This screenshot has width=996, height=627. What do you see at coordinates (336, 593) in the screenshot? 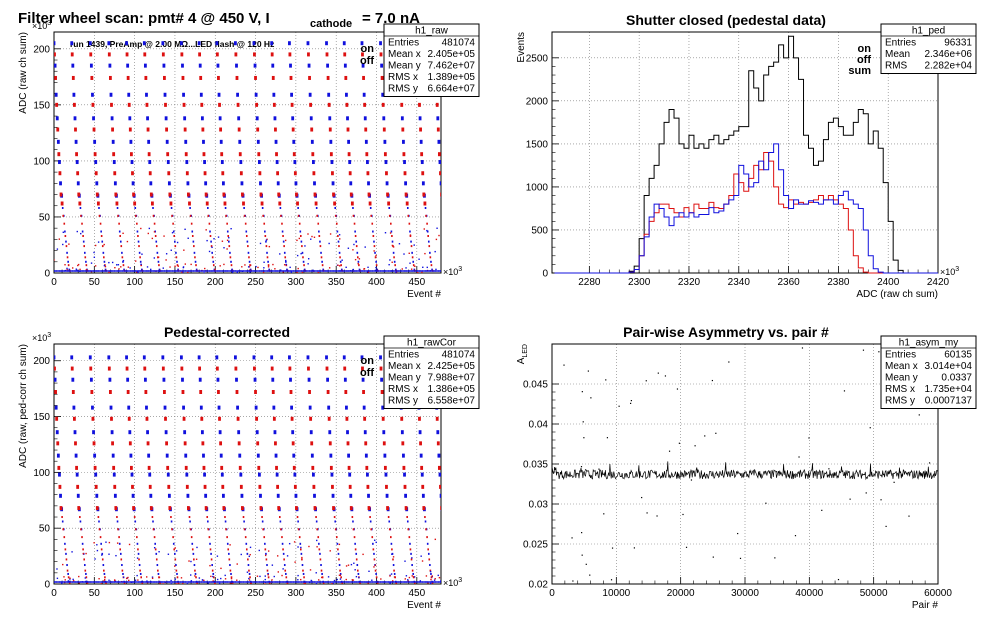
I see `x-tick-label: 350` at bounding box center [336, 593].